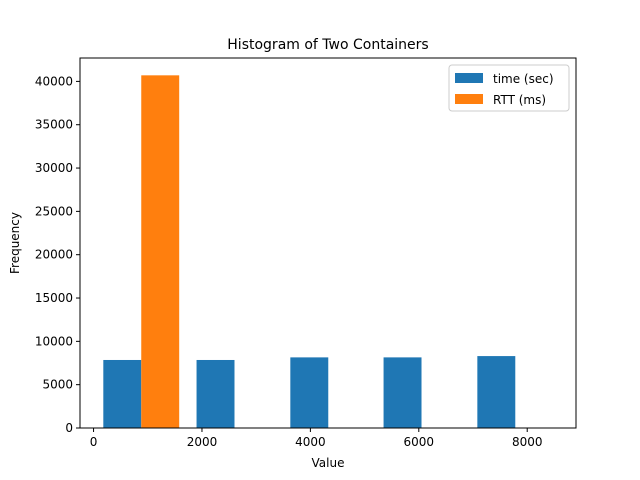 Image resolution: width=640 pixels, height=480 pixels. Describe the element at coordinates (54, 168) in the screenshot. I see `y-tick-label-6: 30000` at that location.